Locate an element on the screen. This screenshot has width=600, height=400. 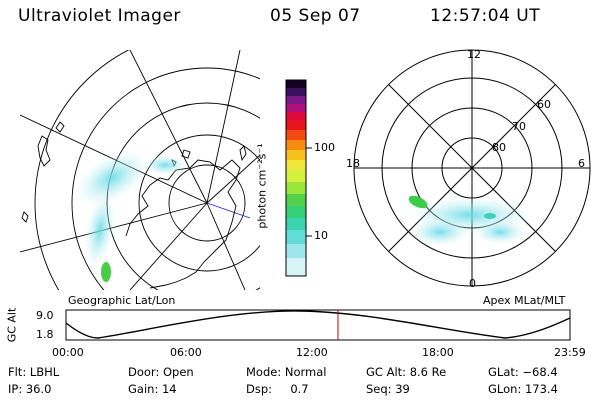
colorbar-unit-label: photon cm⁻²s⁻¹ is located at coordinates (262, 185).